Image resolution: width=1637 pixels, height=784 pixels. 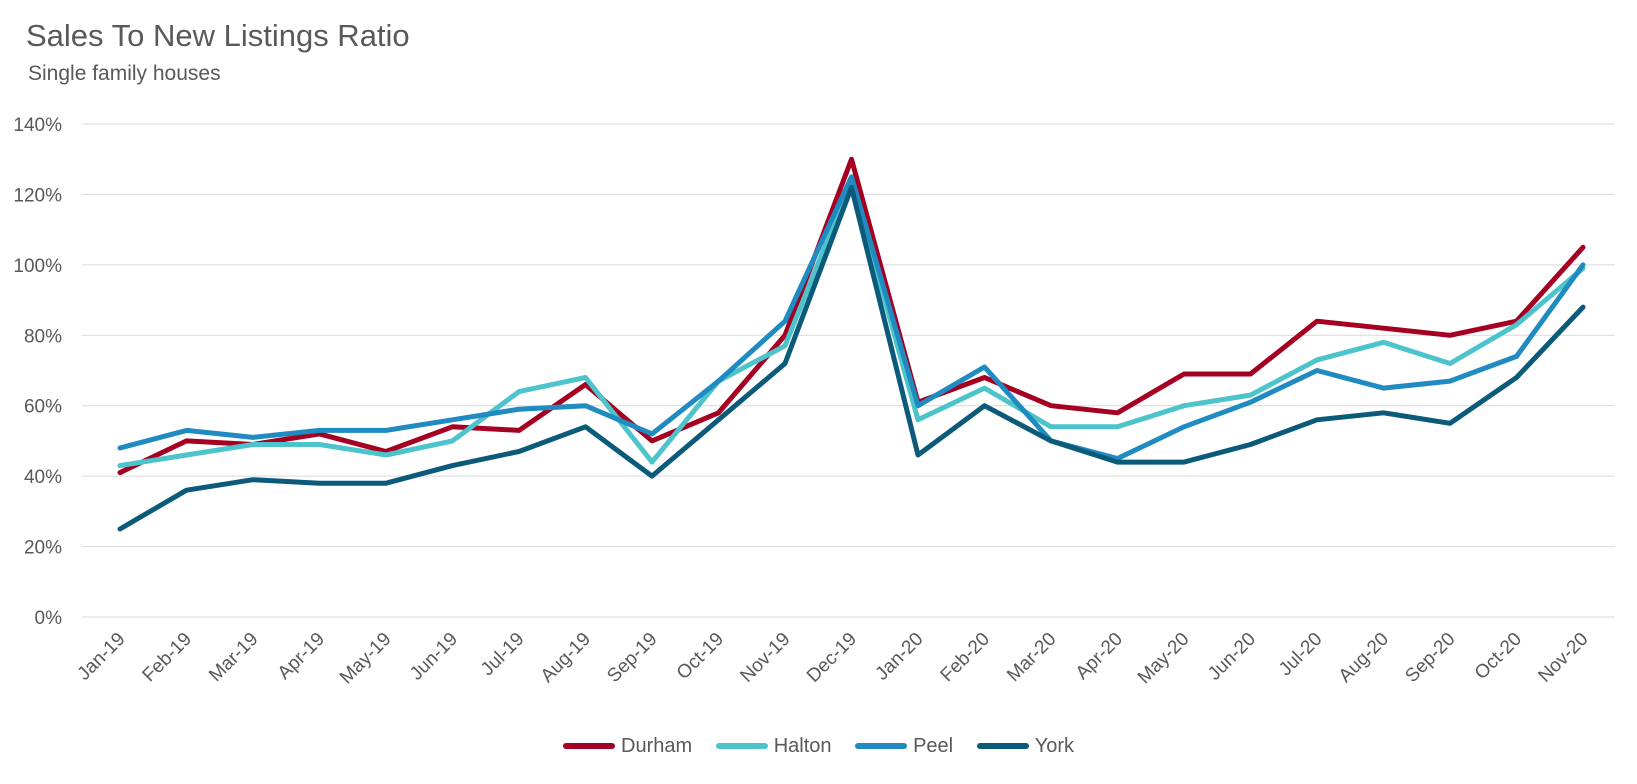 I want to click on y-tick-label: 80%, so click(x=43, y=336).